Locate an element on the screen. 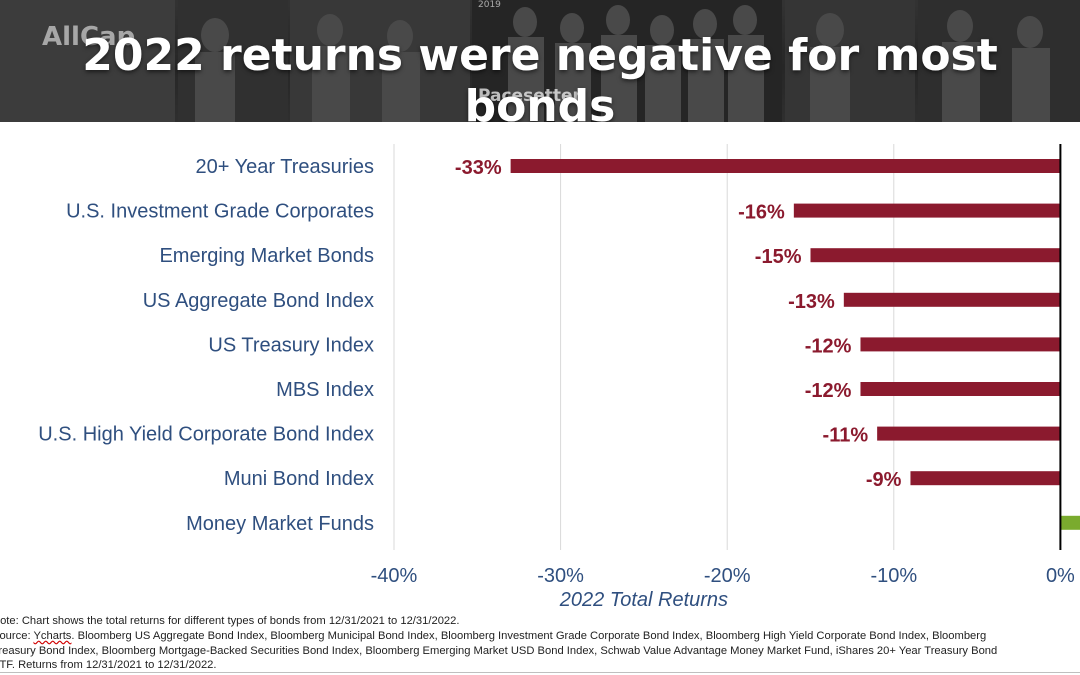  category-label-2: Emerging Market Bonds is located at coordinates (266, 256).